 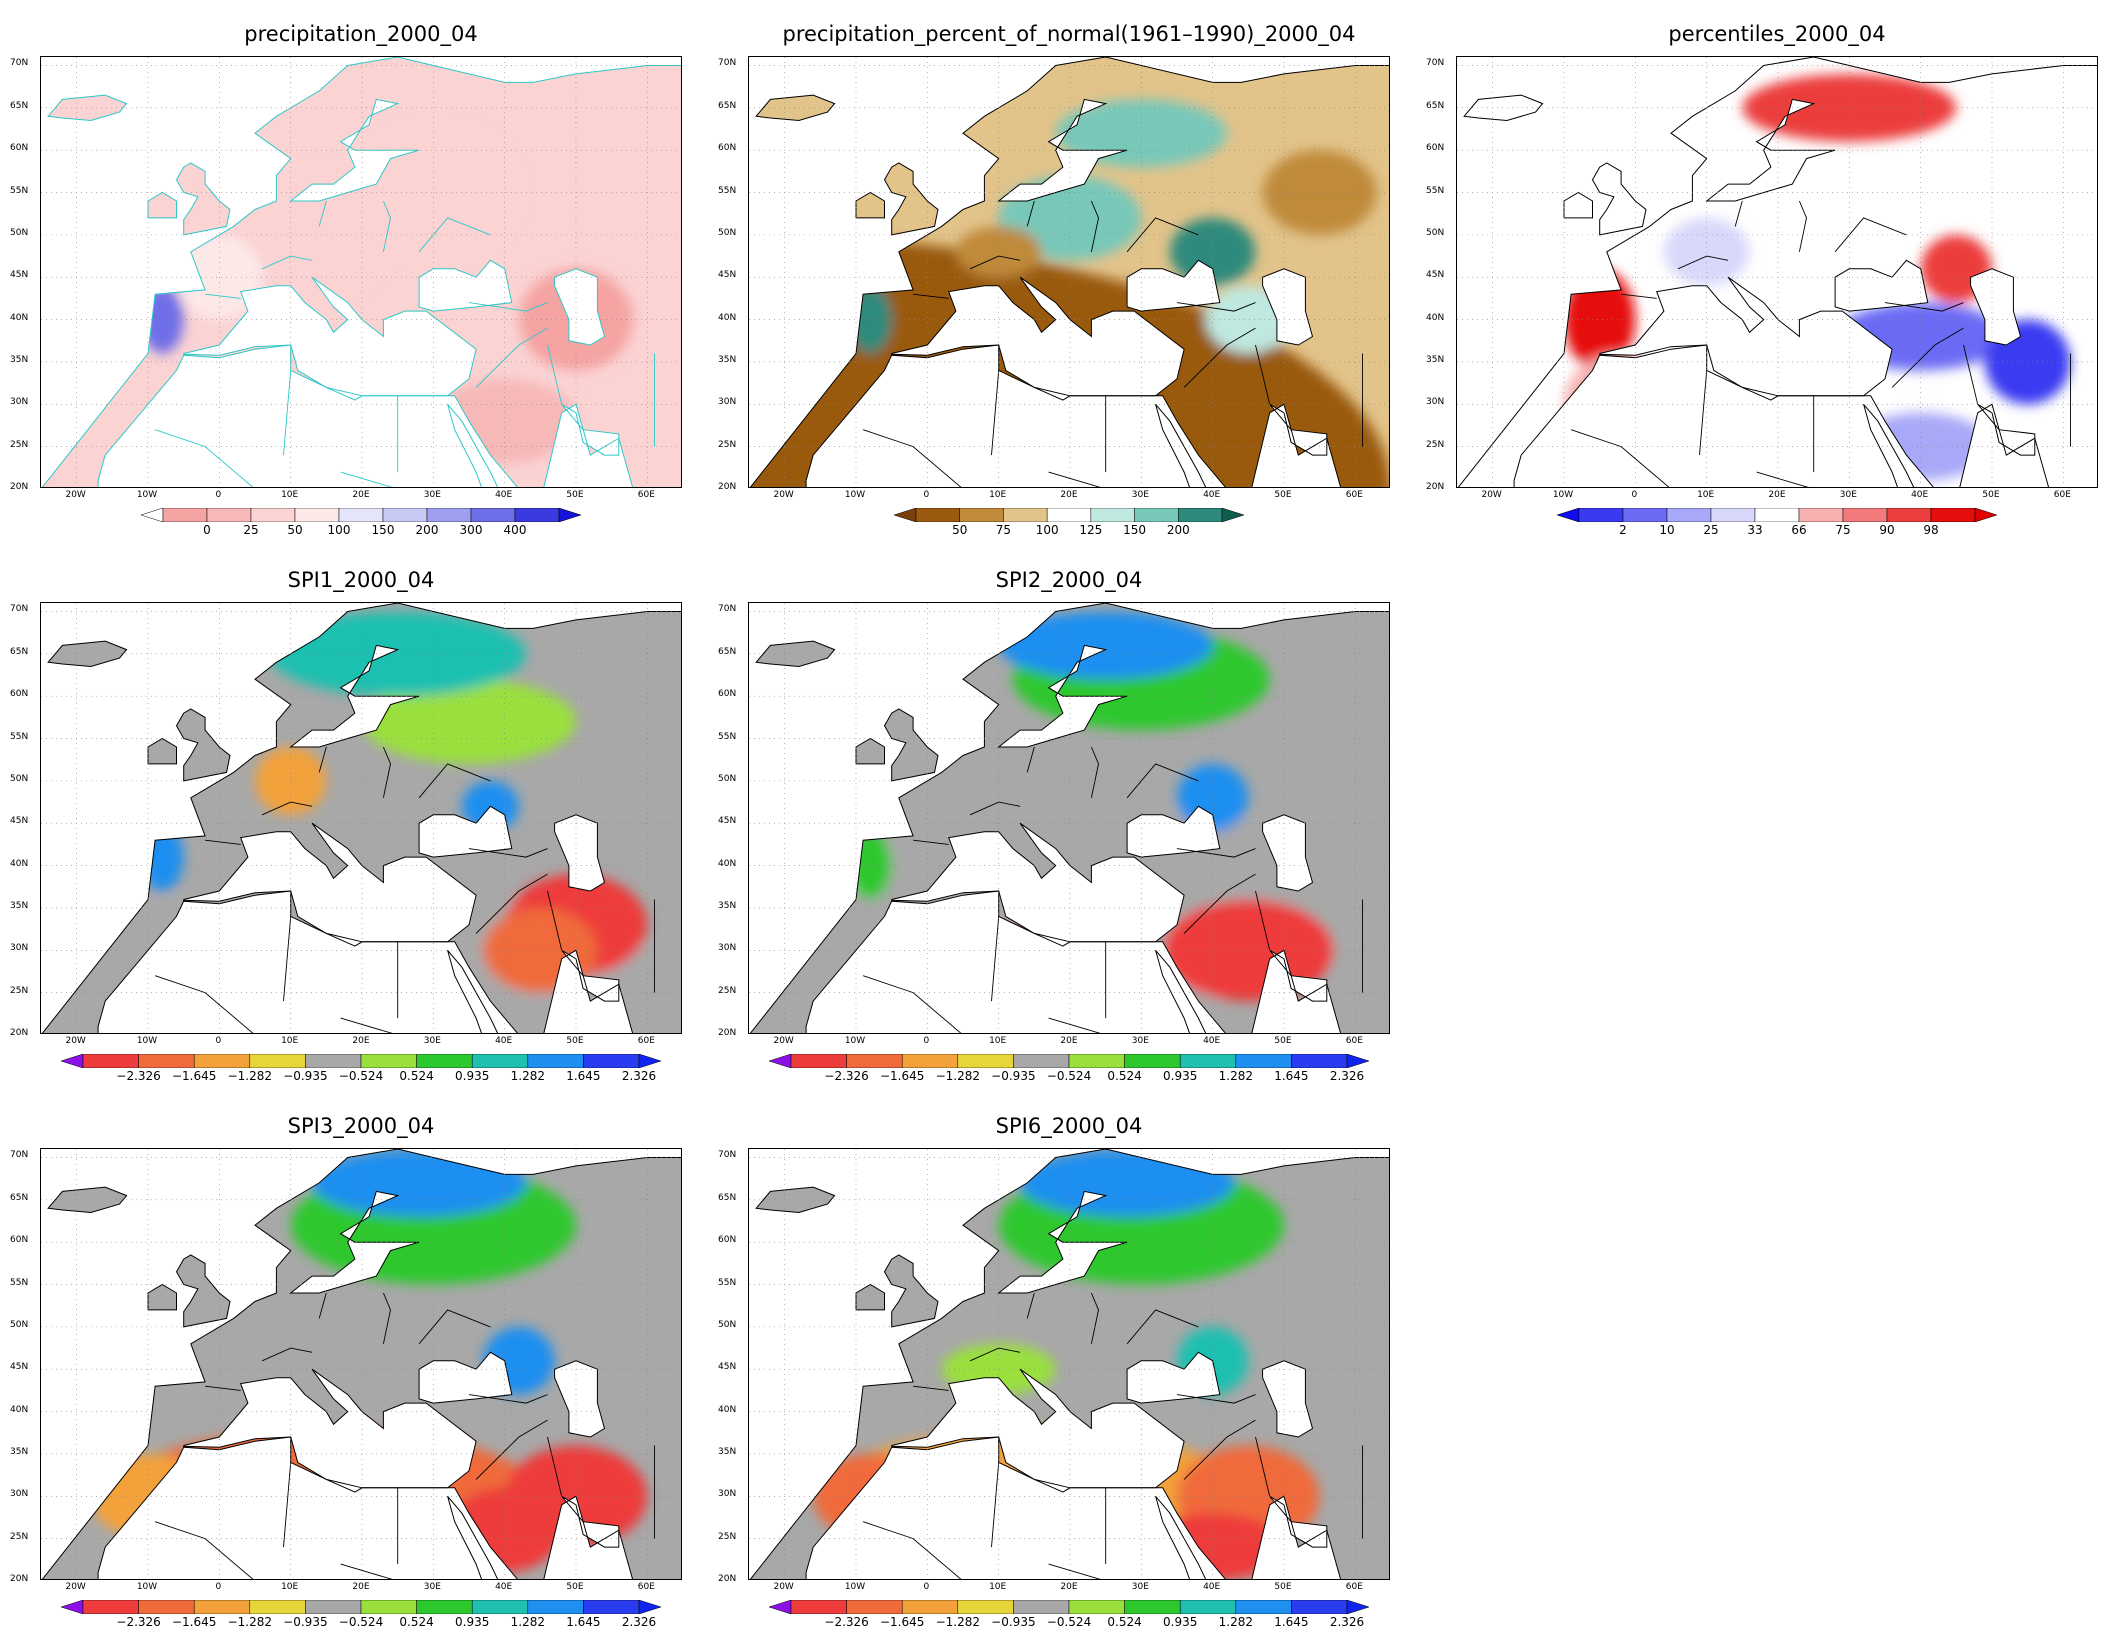 I want to click on lat-tick-label: 50N, so click(x=727, y=232).